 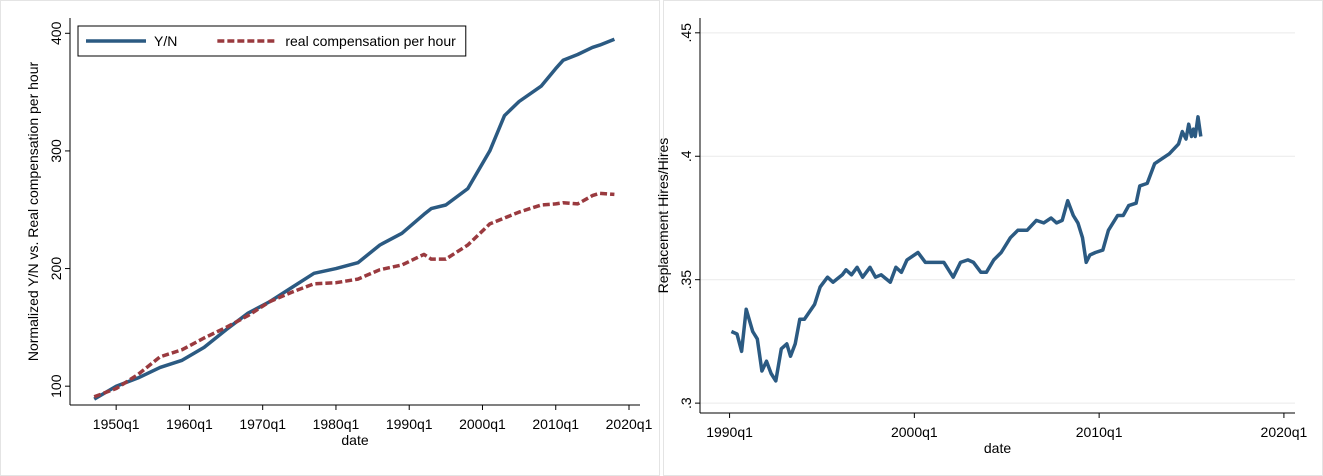 What do you see at coordinates (663, 216) in the screenshot?
I see `y-axis-title: Replacement Hires/Hires` at bounding box center [663, 216].